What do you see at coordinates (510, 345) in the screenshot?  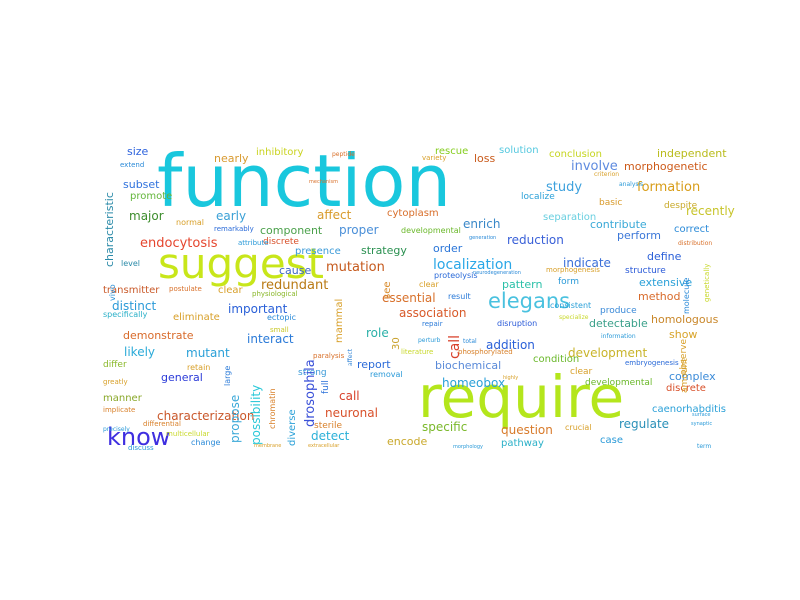 I see `word-addition: addition` at bounding box center [510, 345].